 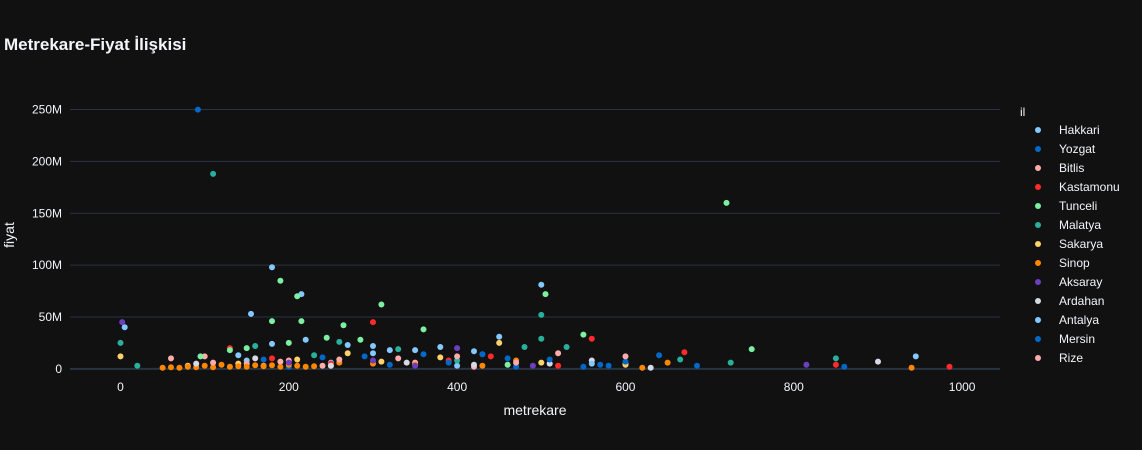 What do you see at coordinates (1066, 206) in the screenshot?
I see `legend-item: Tunceli` at bounding box center [1066, 206].